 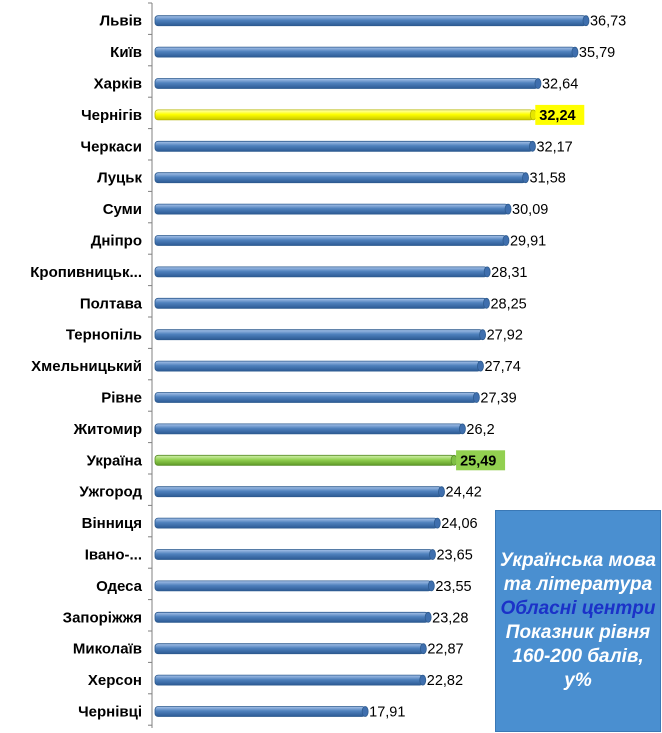 What do you see at coordinates (575, 52) in the screenshot?
I see `bar-cap-київ` at bounding box center [575, 52].